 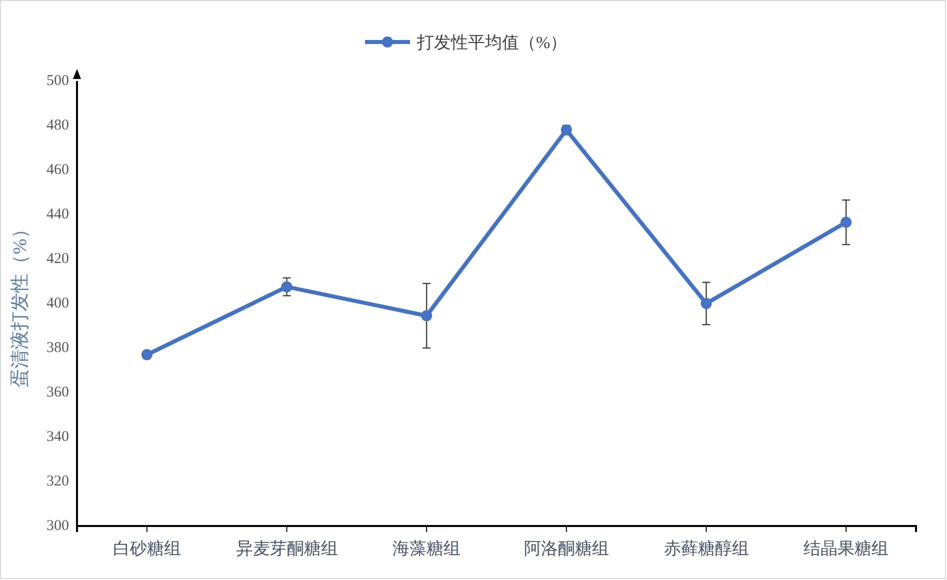 What do you see at coordinates (287, 548) in the screenshot?
I see `x-tick-label: 异麦芽酮糖组` at bounding box center [287, 548].